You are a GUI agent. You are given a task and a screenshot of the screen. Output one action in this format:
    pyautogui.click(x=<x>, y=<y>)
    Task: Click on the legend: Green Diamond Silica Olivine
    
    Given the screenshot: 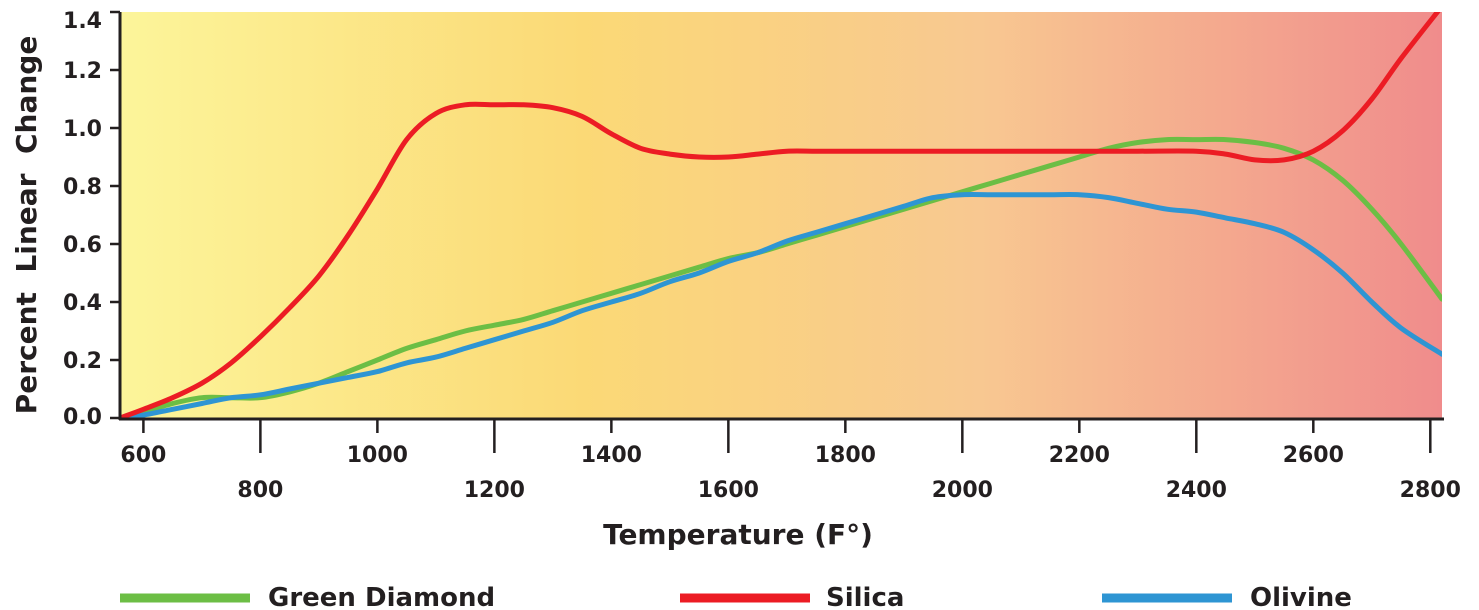 What is the action you would take?
    pyautogui.click(x=736, y=596)
    